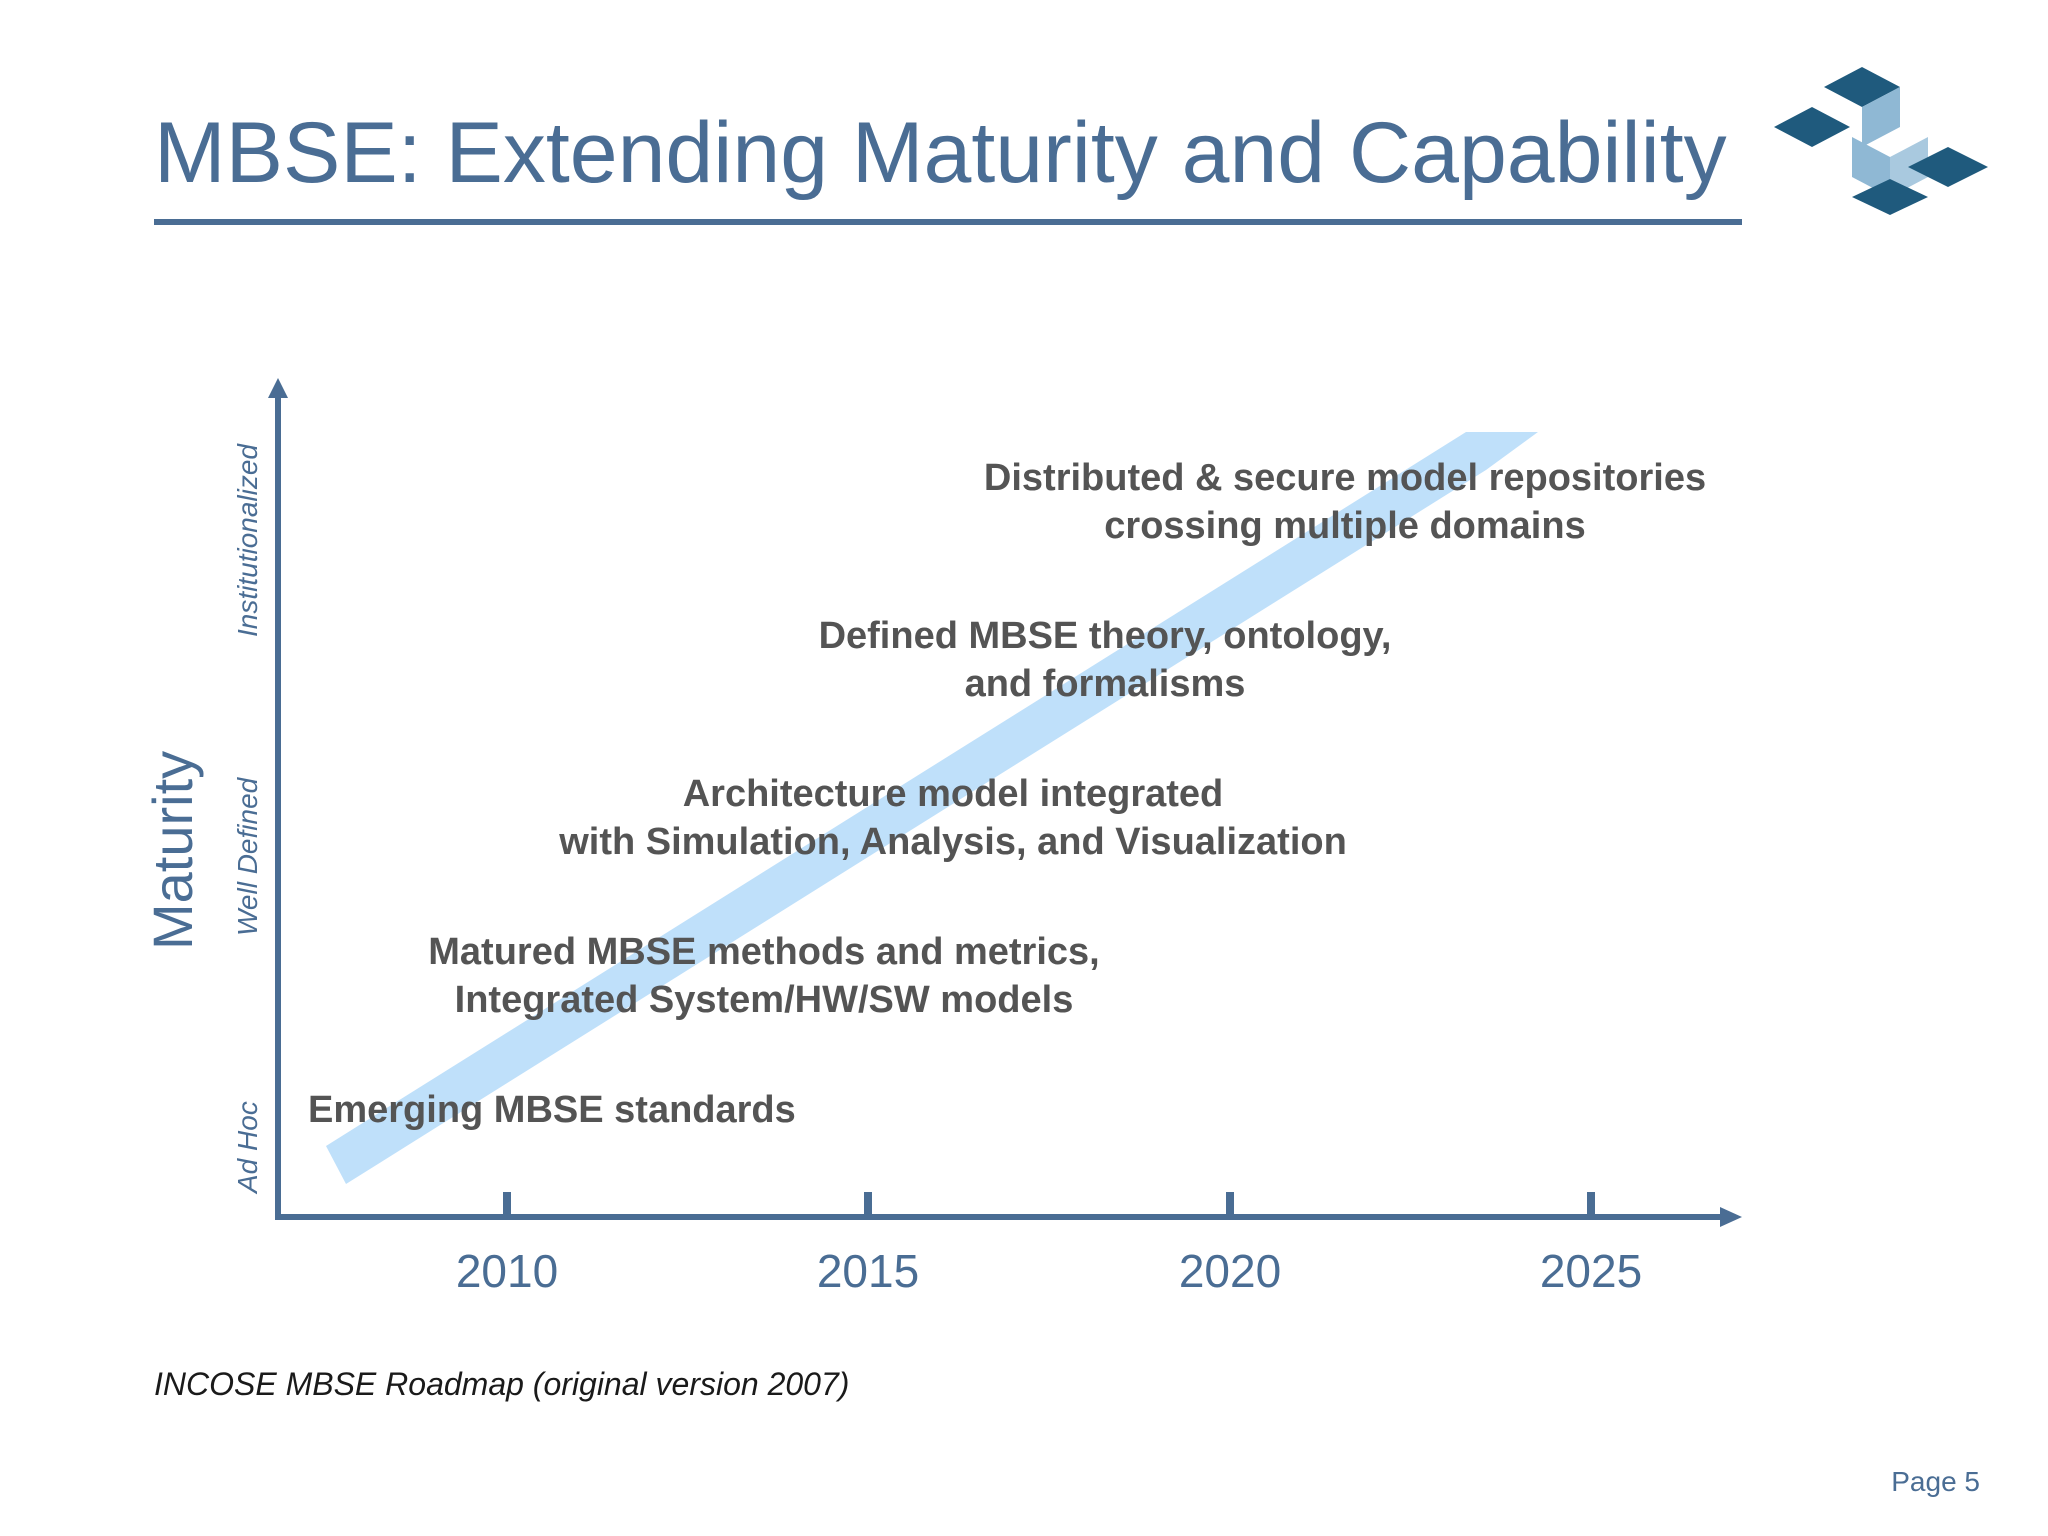  I want to click on x-axis-arrowhead, so click(1731, 1217).